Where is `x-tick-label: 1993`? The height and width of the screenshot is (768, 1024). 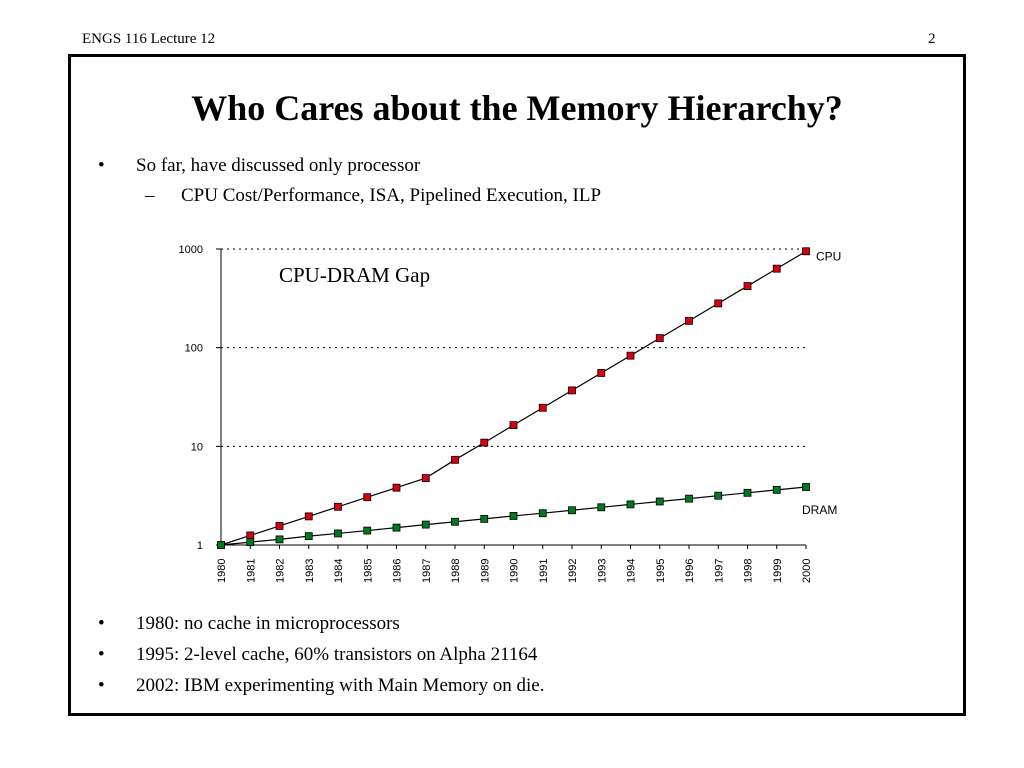
x-tick-label: 1993 is located at coordinates (602, 571).